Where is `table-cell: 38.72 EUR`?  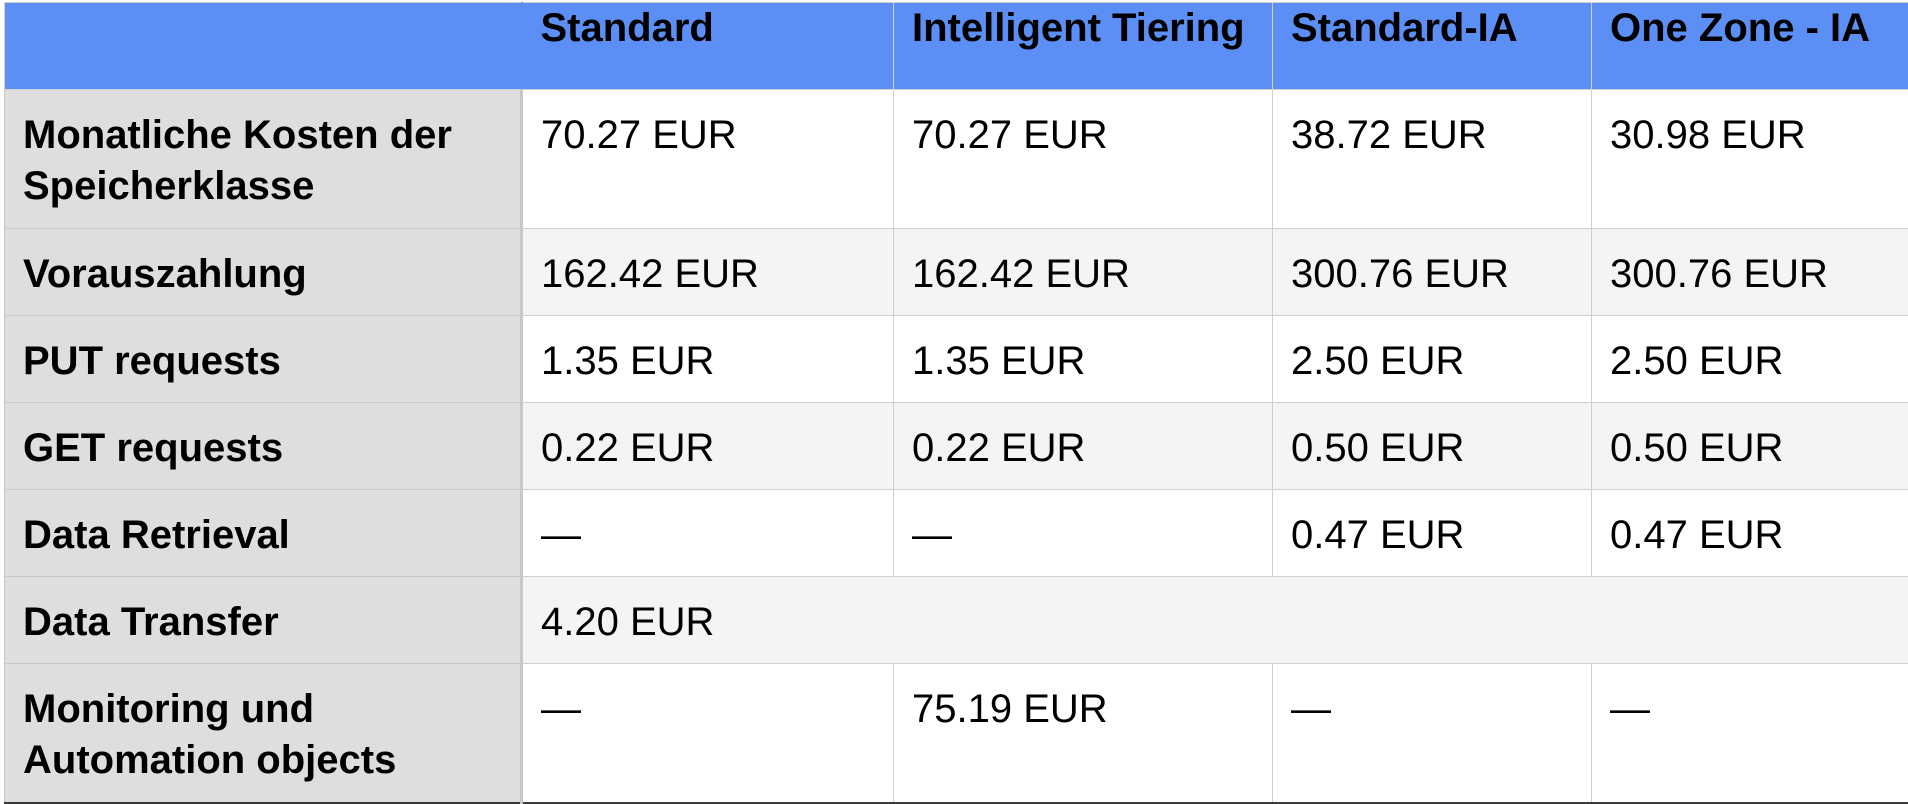 table-cell: 38.72 EUR is located at coordinates (1432, 159).